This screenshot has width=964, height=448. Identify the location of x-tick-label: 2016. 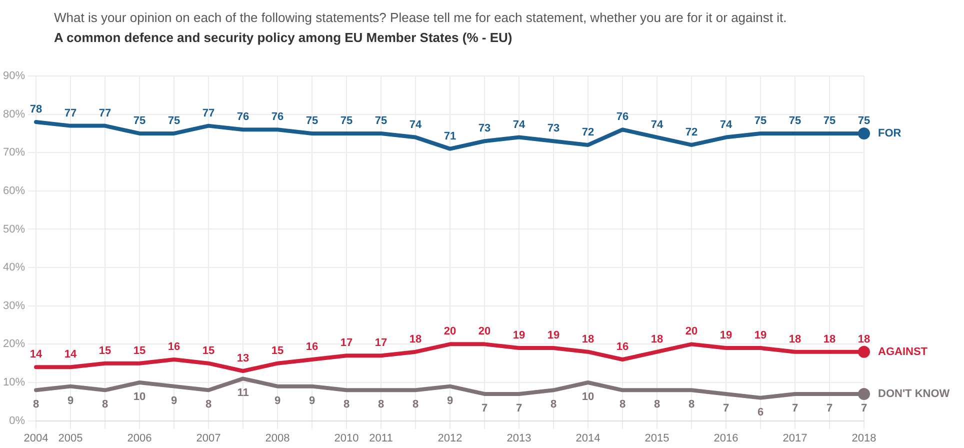
(726, 438).